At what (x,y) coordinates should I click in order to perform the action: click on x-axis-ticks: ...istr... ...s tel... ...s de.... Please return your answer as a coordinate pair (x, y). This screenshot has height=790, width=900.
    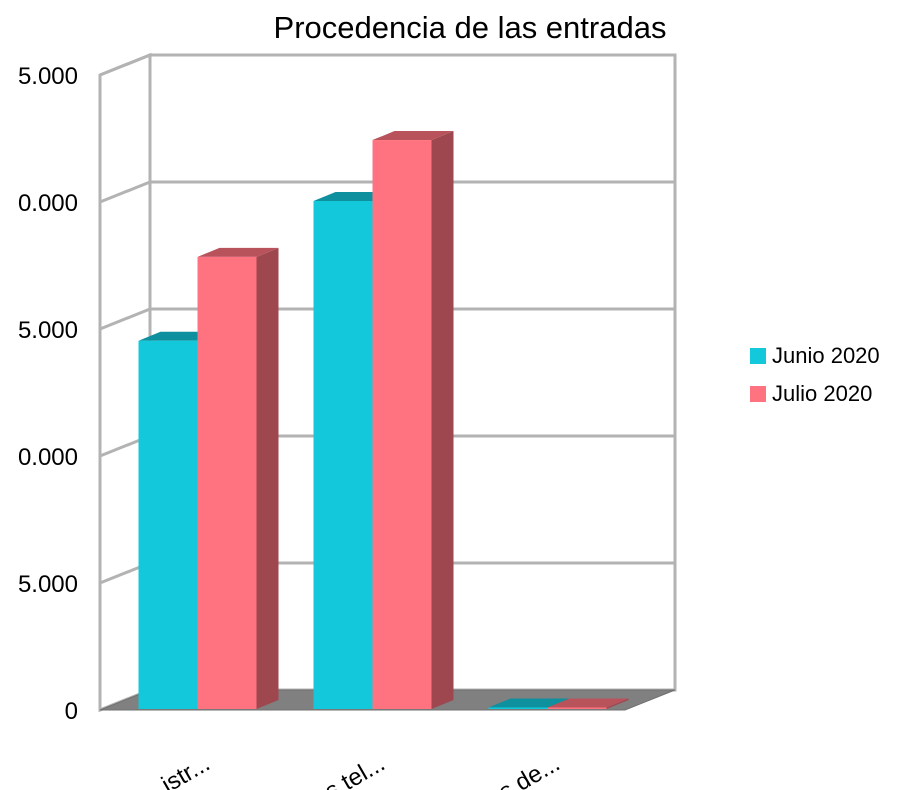
    Looking at the image, I should click on (352, 770).